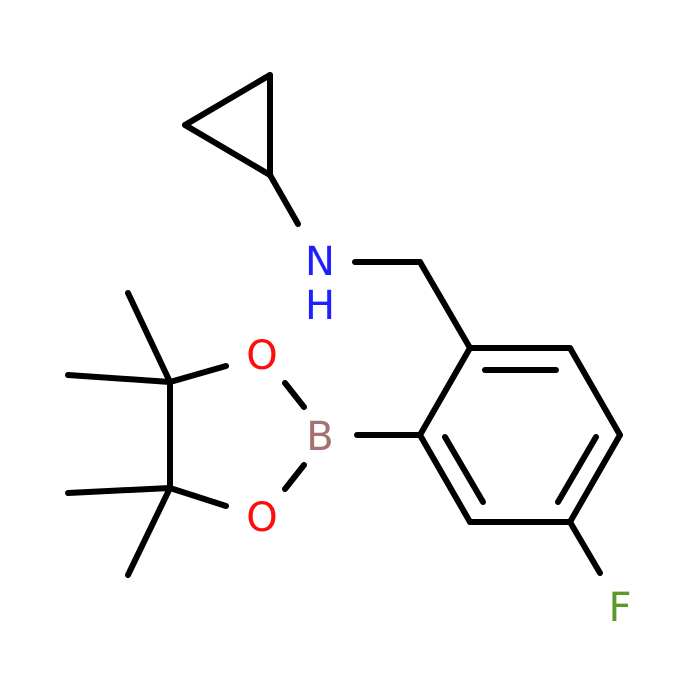  Describe the element at coordinates (320, 306) in the screenshot. I see `atom-label: H` at that location.